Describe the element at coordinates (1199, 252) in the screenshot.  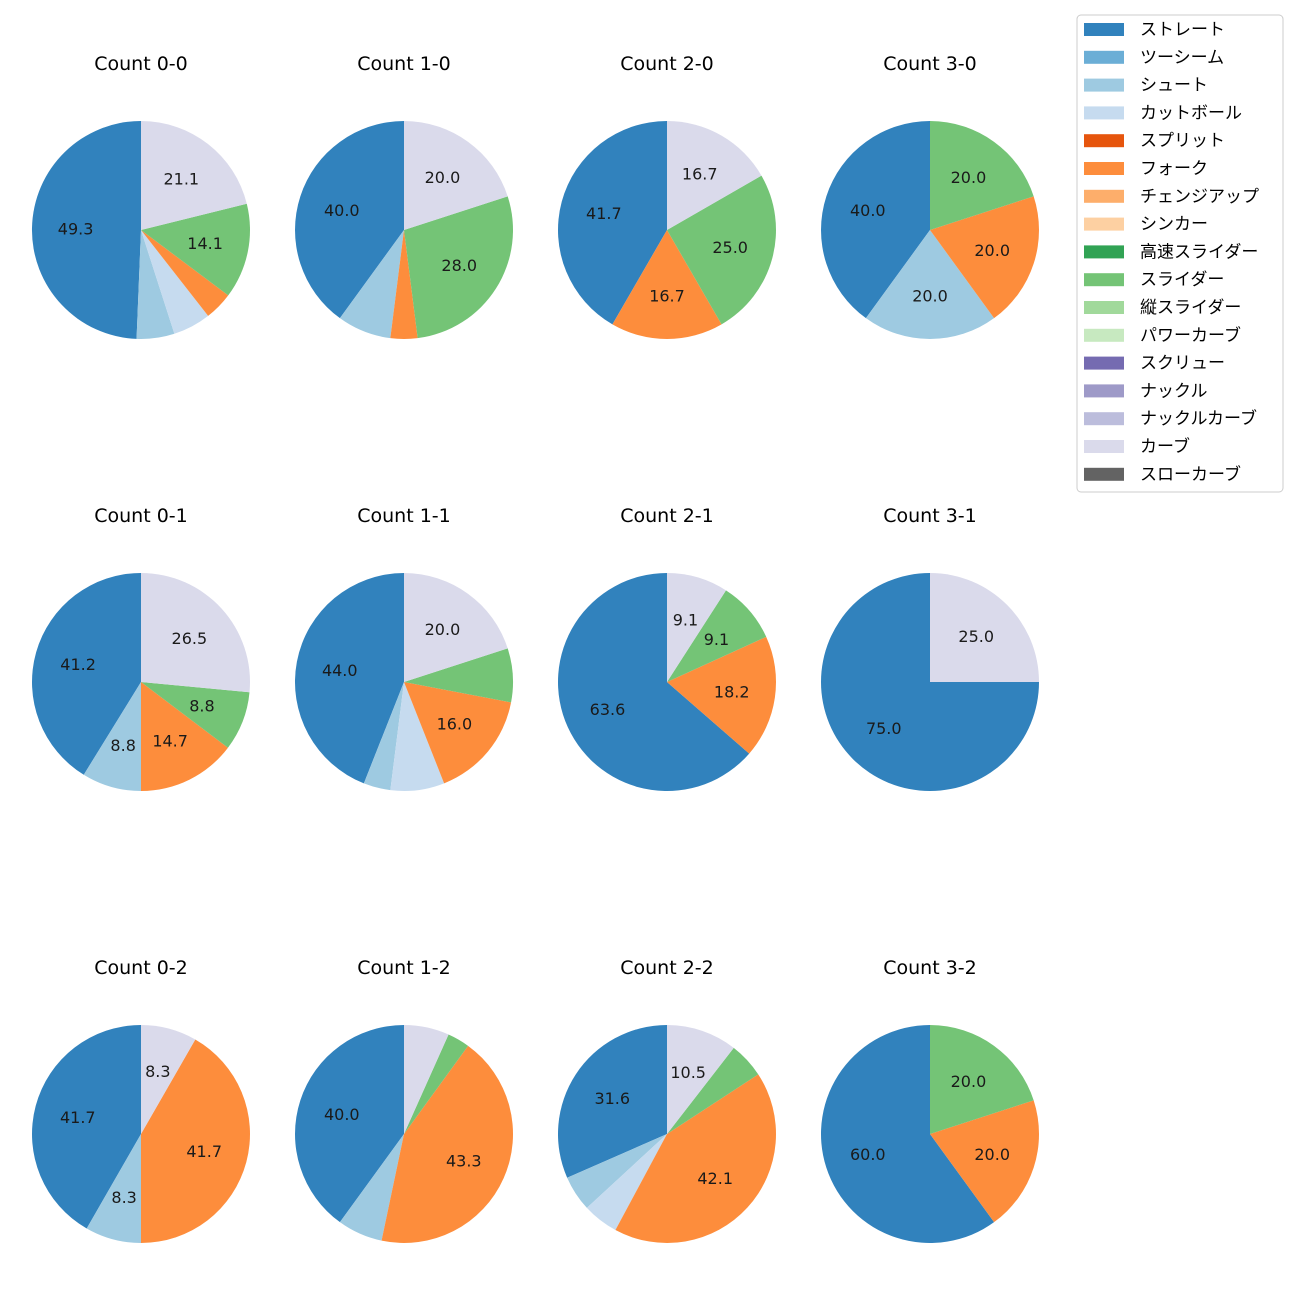
I see `legend-label: 高速スライダー` at that location.